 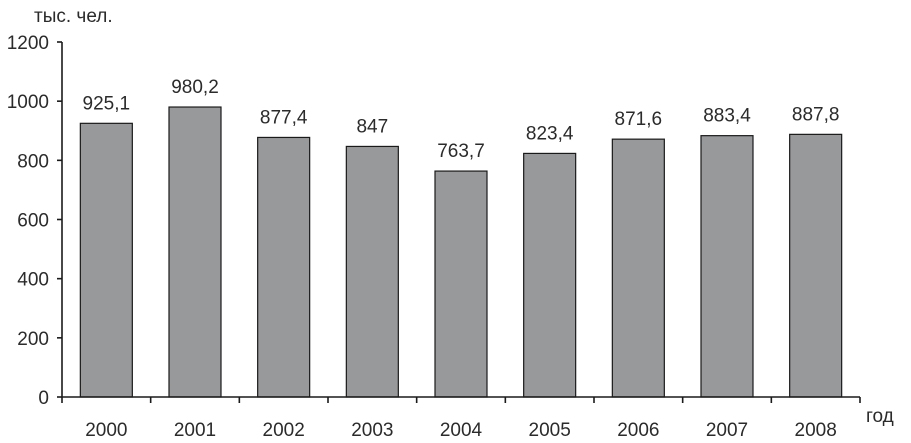 What do you see at coordinates (638, 268) in the screenshot?
I see `bar-2006` at bounding box center [638, 268].